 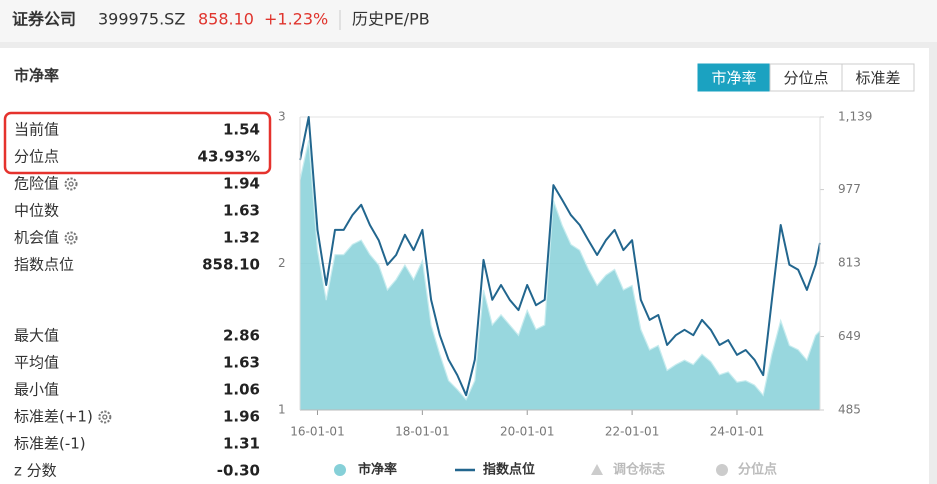 I want to click on stat-value: 1.54, so click(x=241, y=130).